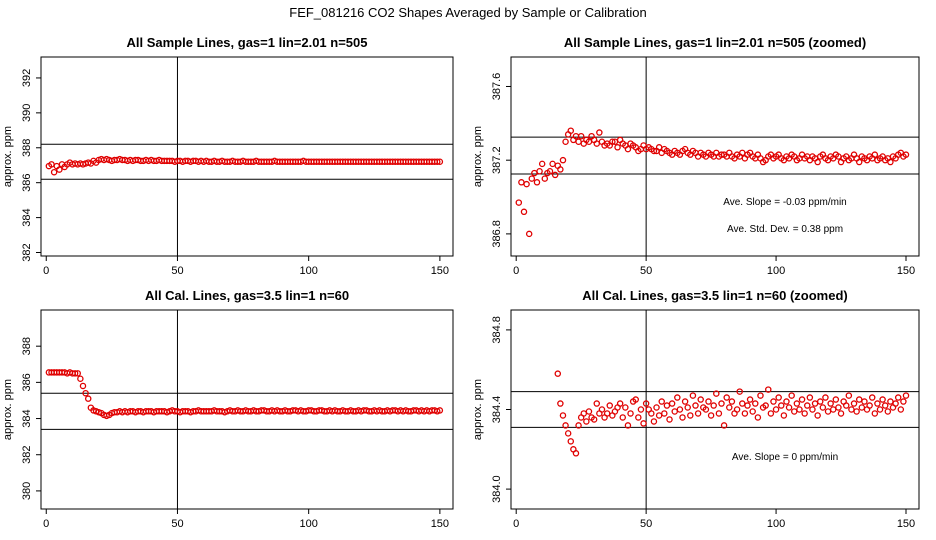  Describe the element at coordinates (785, 202) in the screenshot. I see `annotation: Ave. Slope = -0.03 ppm/min` at that location.